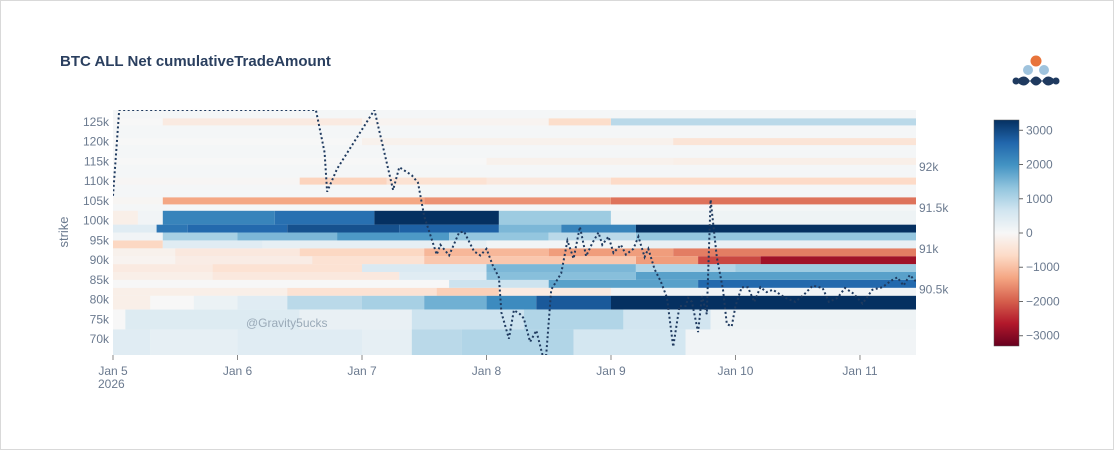  Describe the element at coordinates (1043, 336) in the screenshot. I see `colorbar-tick-label: −3000` at that location.